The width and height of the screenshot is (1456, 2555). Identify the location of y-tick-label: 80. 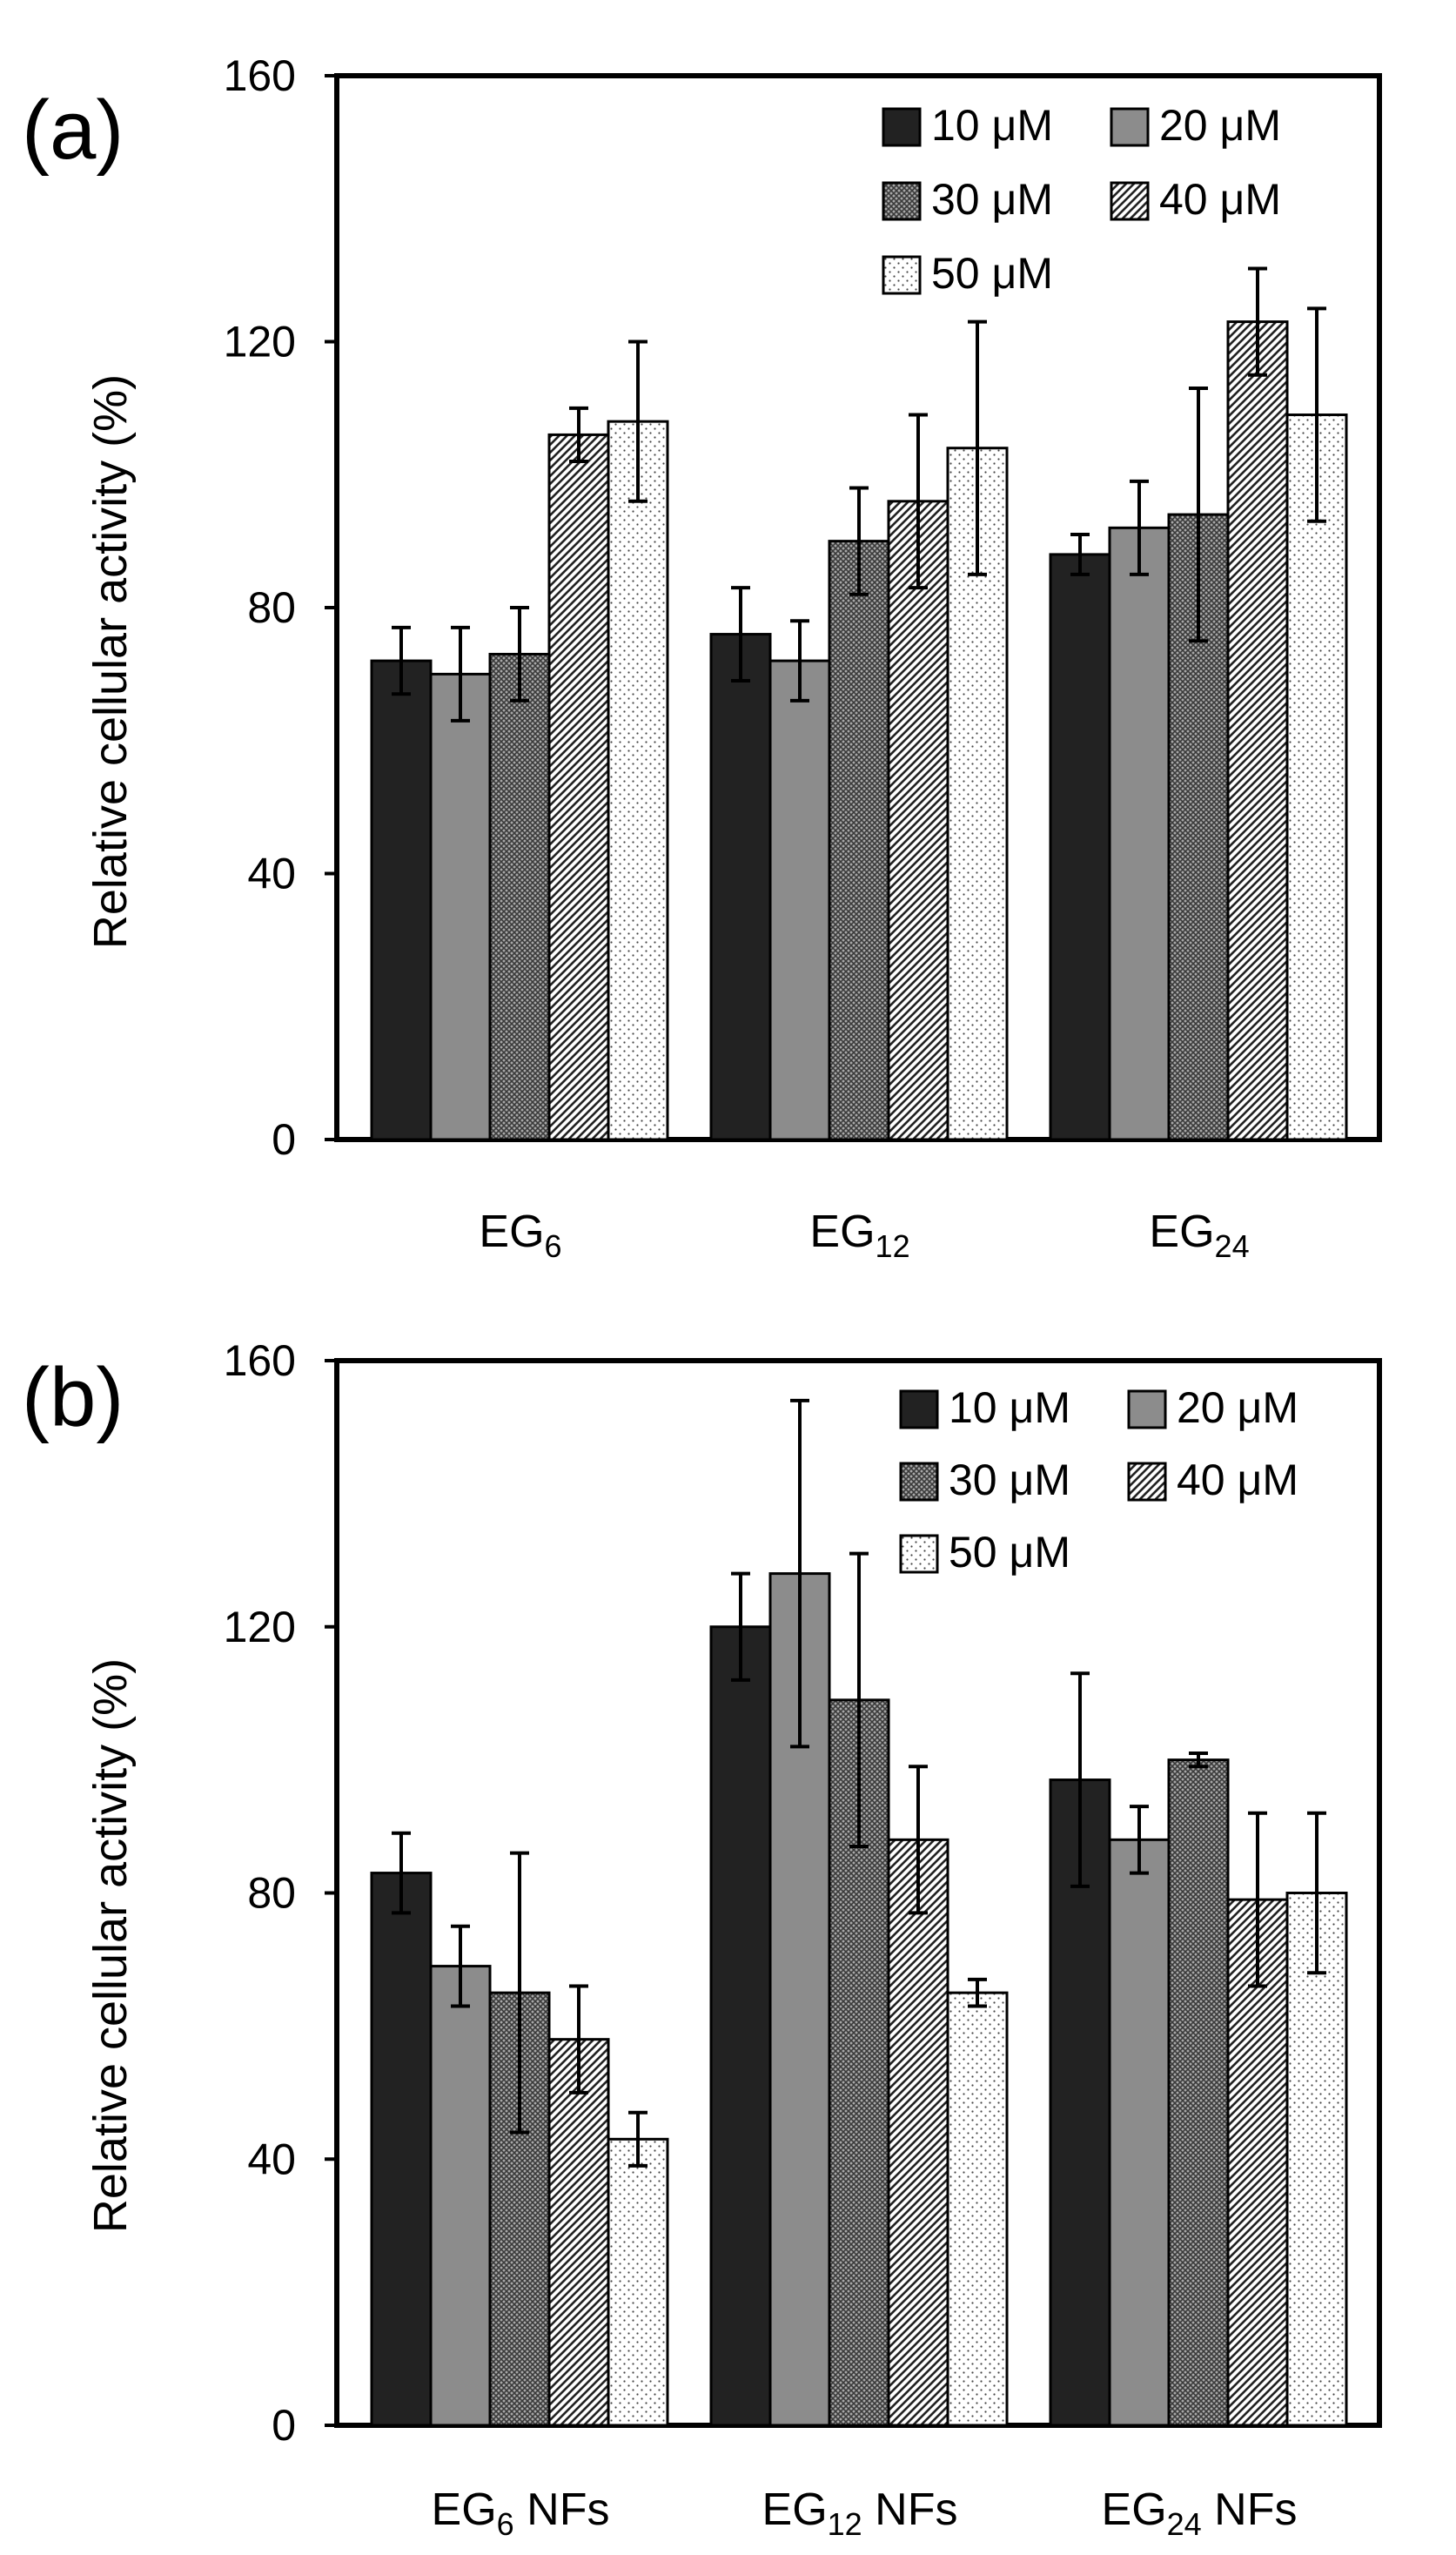
(271, 607).